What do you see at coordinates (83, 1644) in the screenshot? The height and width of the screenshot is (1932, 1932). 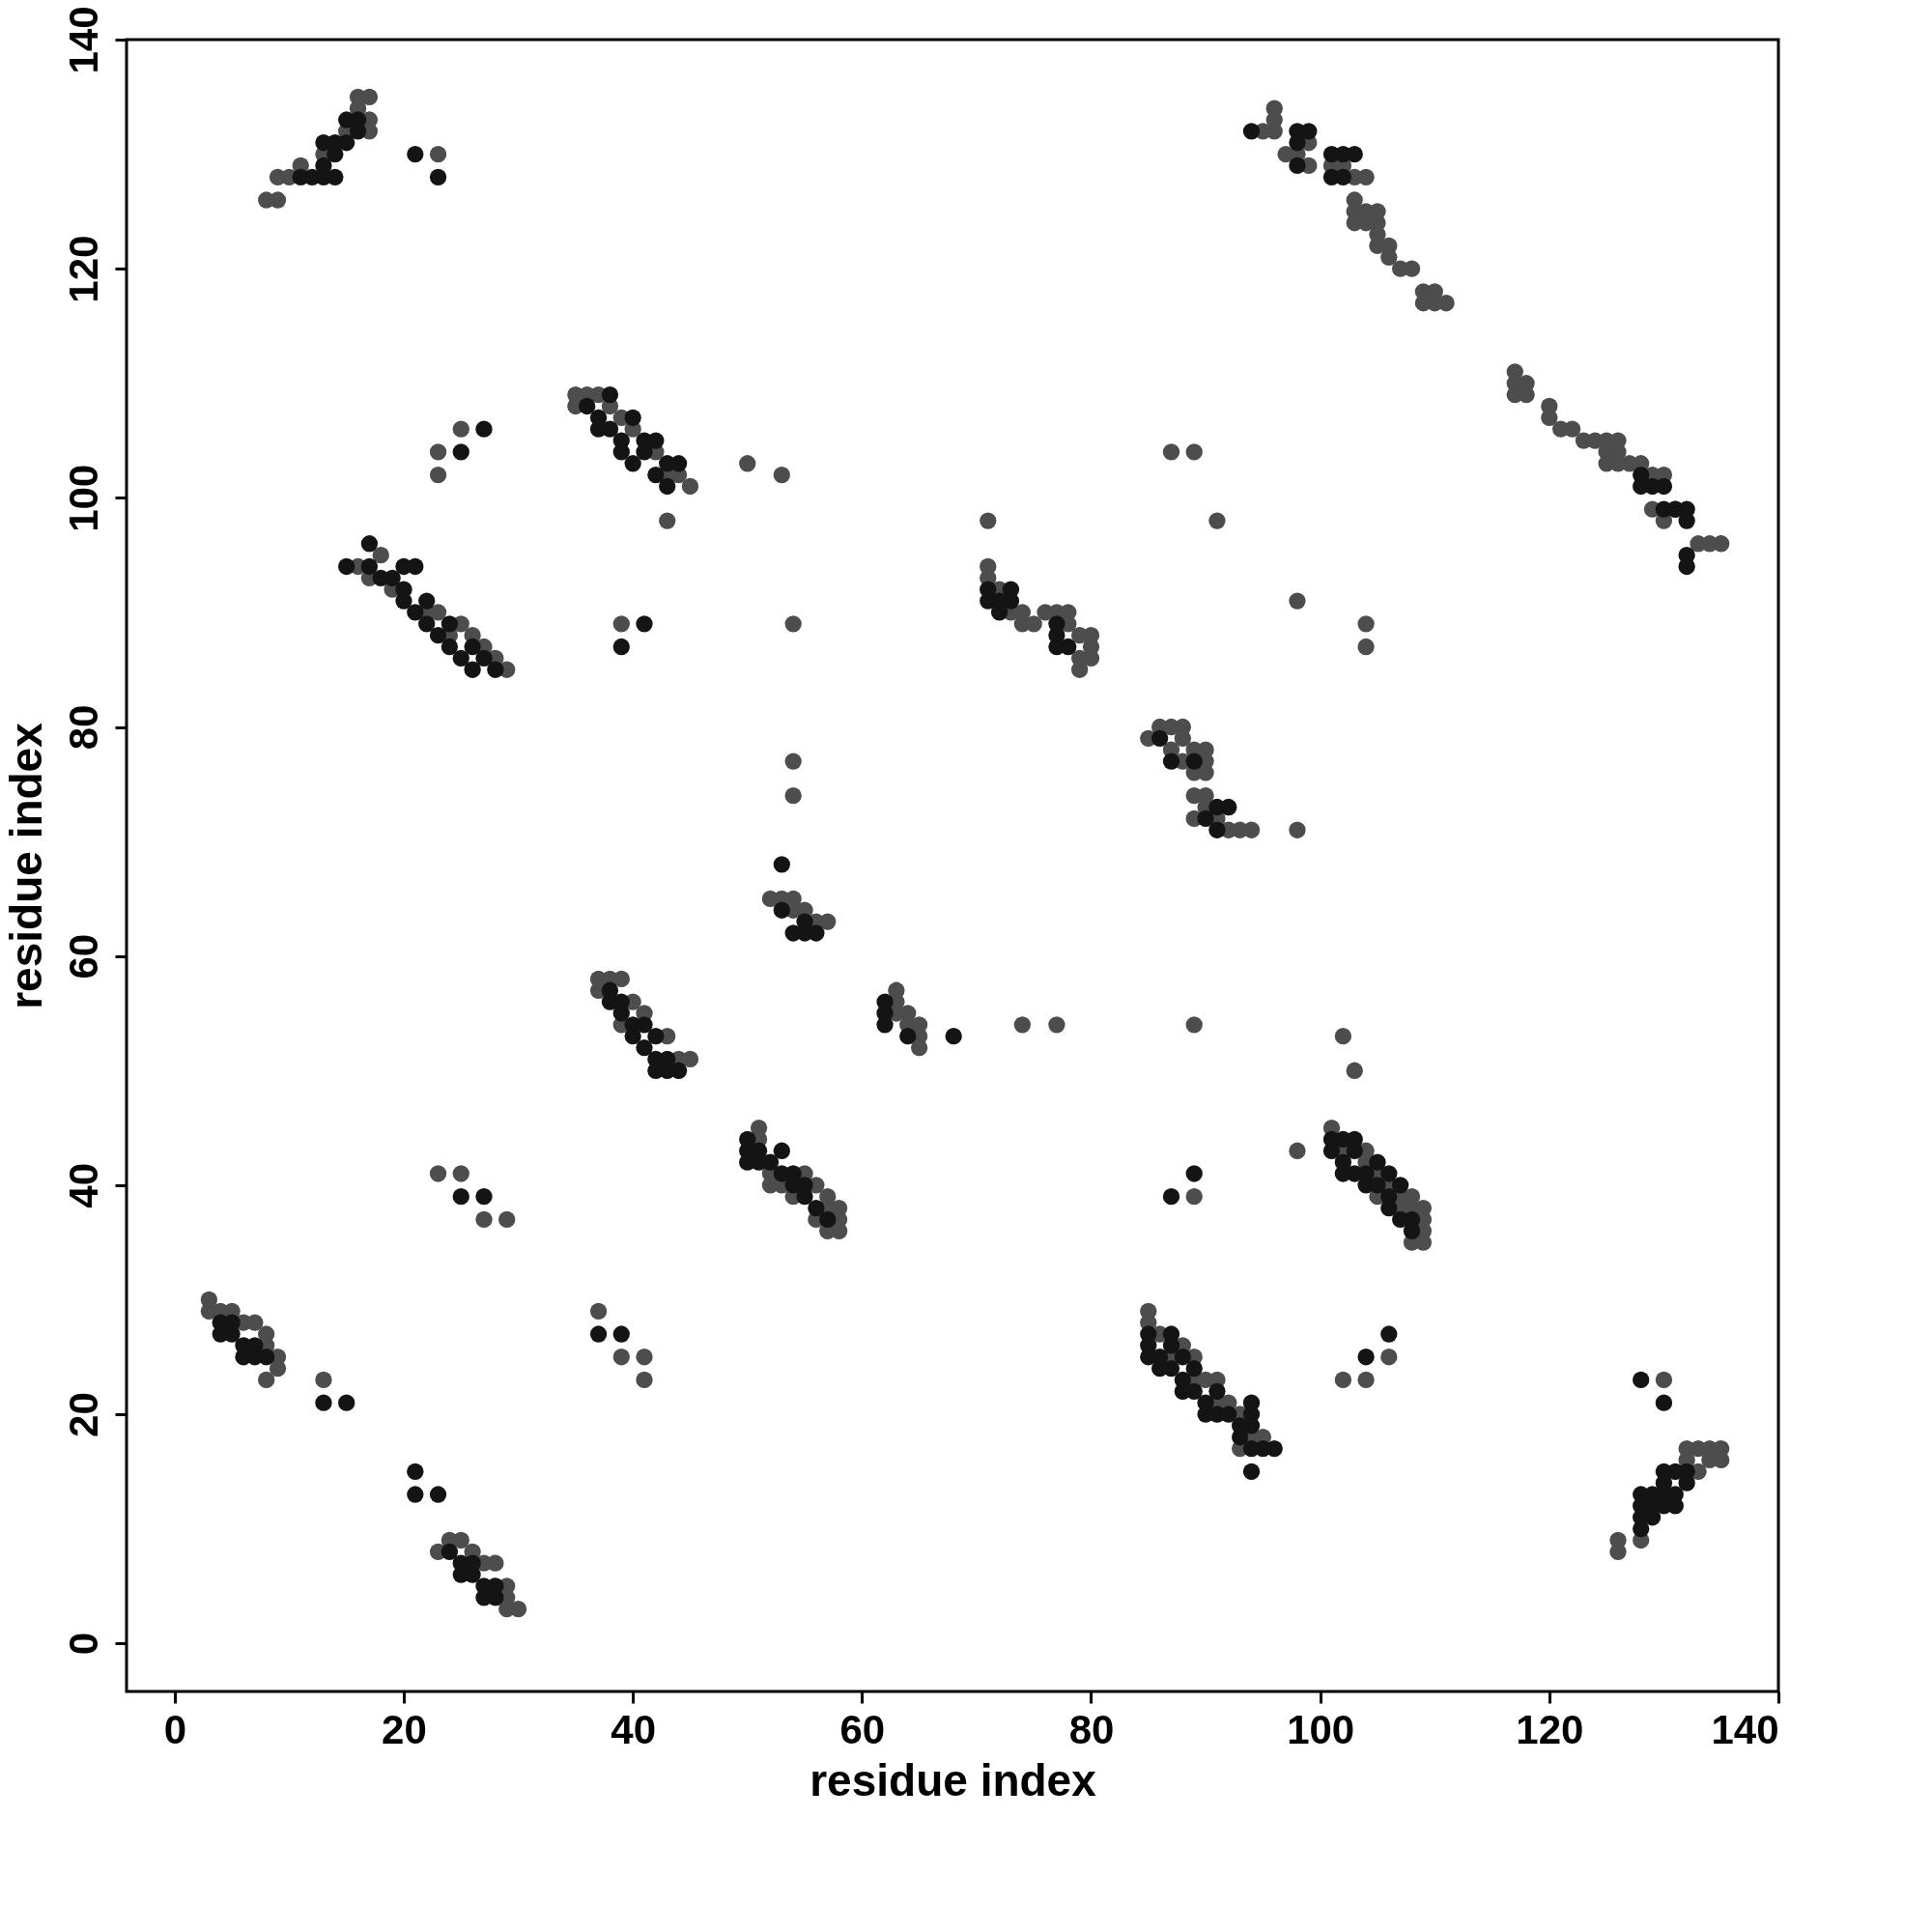 I see `y-tick-label: 0` at bounding box center [83, 1644].